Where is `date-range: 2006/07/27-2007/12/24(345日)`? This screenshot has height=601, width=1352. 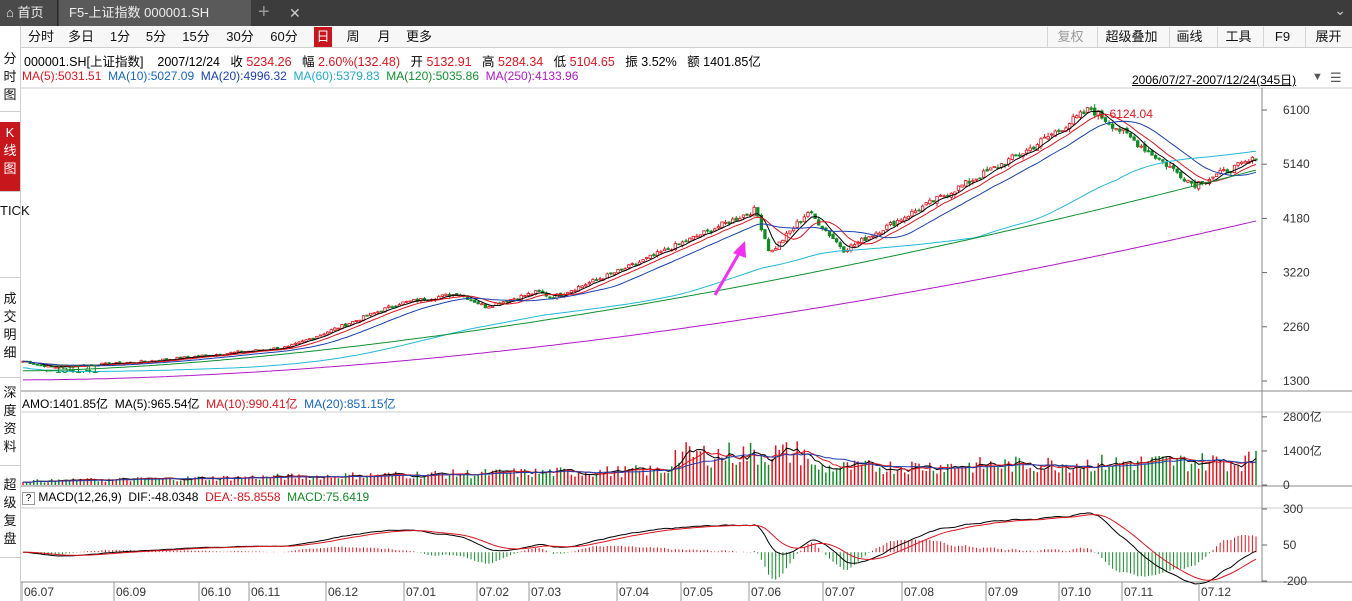 date-range: 2006/07/27-2007/12/24(345日) is located at coordinates (1214, 80).